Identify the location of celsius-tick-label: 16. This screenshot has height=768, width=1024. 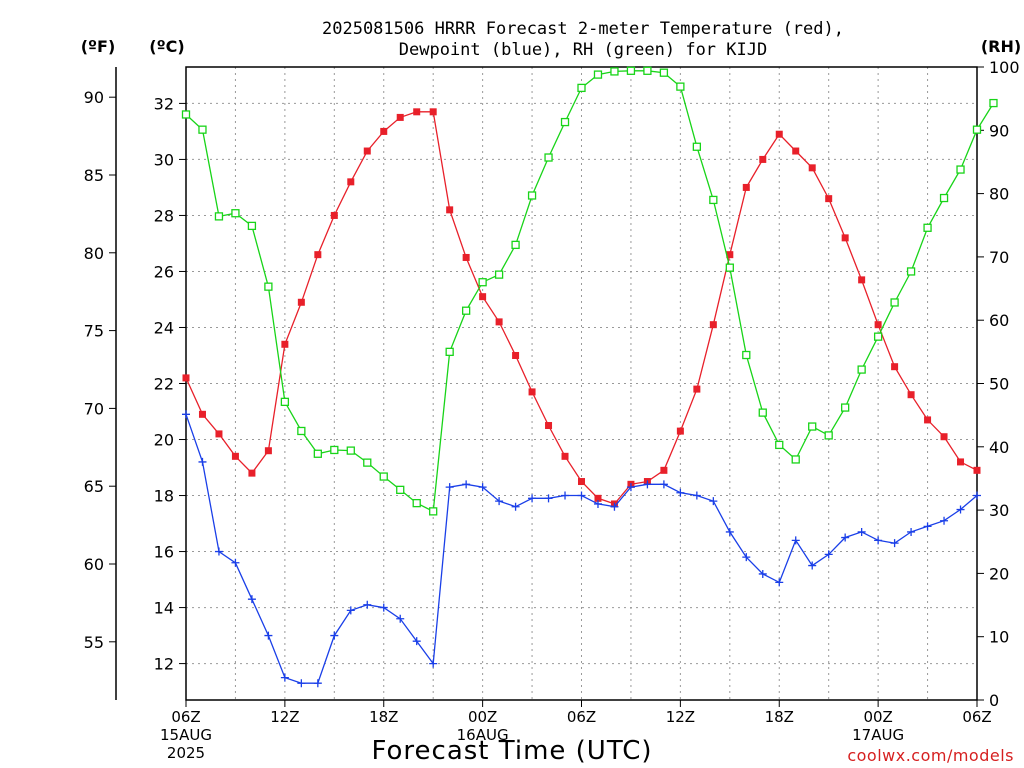
(164, 552).